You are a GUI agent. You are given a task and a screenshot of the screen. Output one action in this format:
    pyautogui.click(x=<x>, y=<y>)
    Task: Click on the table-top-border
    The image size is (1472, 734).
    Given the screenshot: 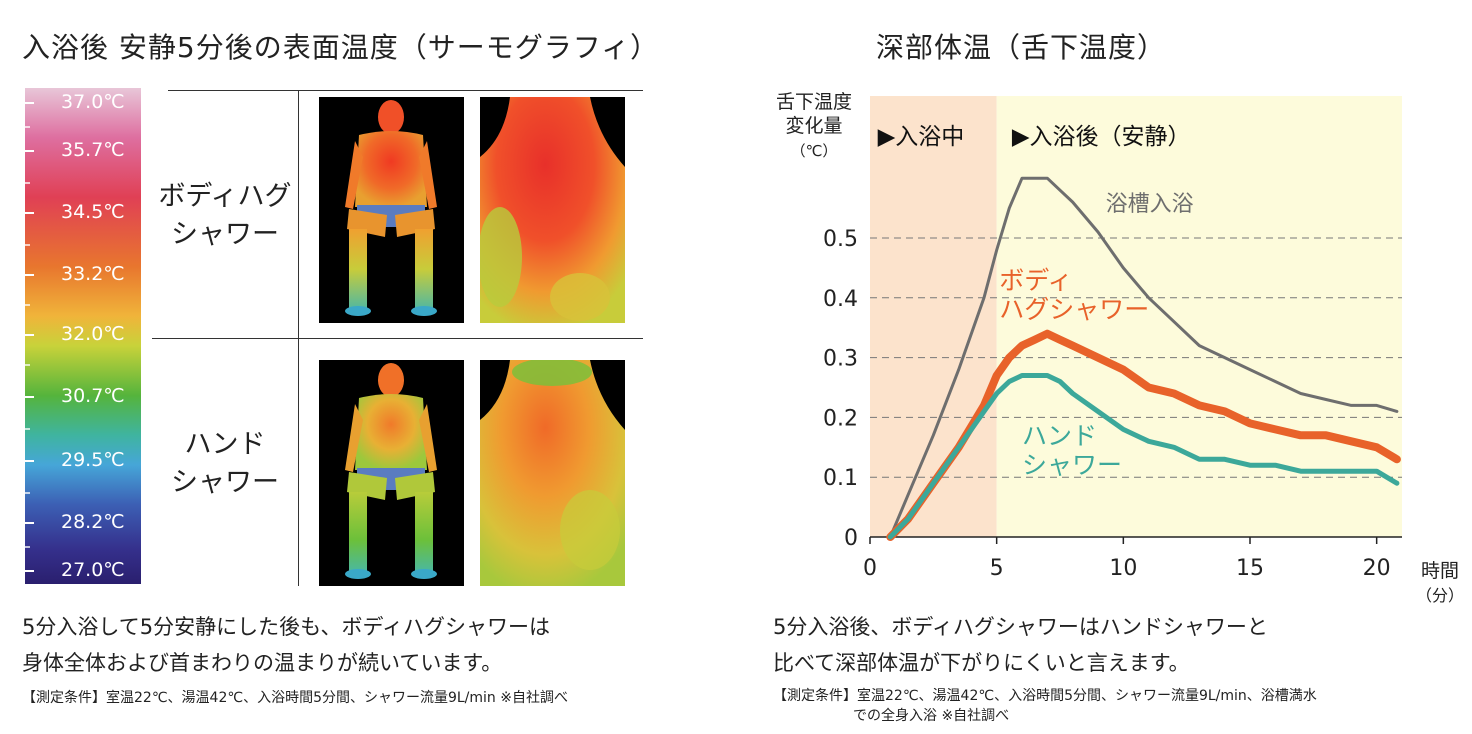 What is the action you would take?
    pyautogui.click(x=405, y=90)
    